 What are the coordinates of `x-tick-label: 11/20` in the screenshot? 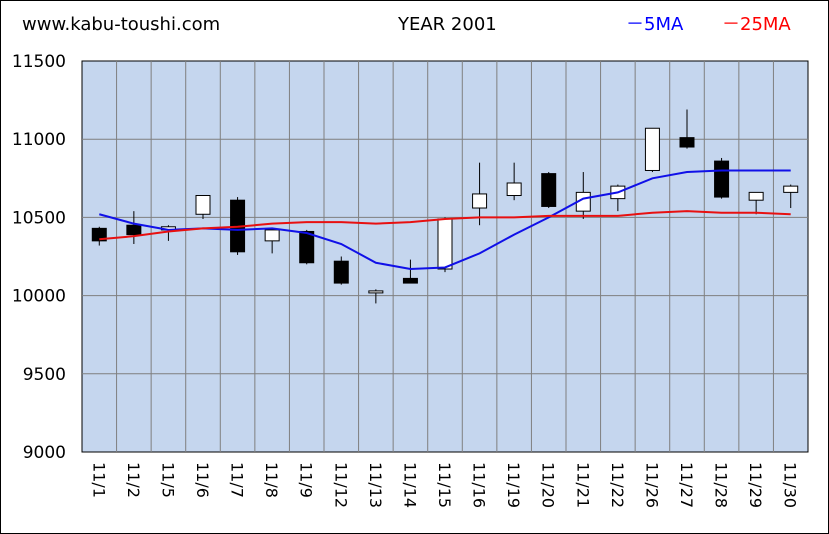 It's located at (548, 485).